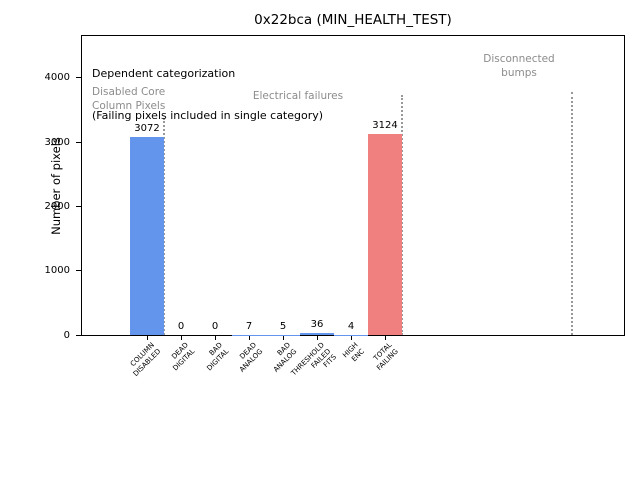 Image resolution: width=640 pixels, height=480 pixels. I want to click on x-tick-label: DEAD ANALOG, so click(250, 357).